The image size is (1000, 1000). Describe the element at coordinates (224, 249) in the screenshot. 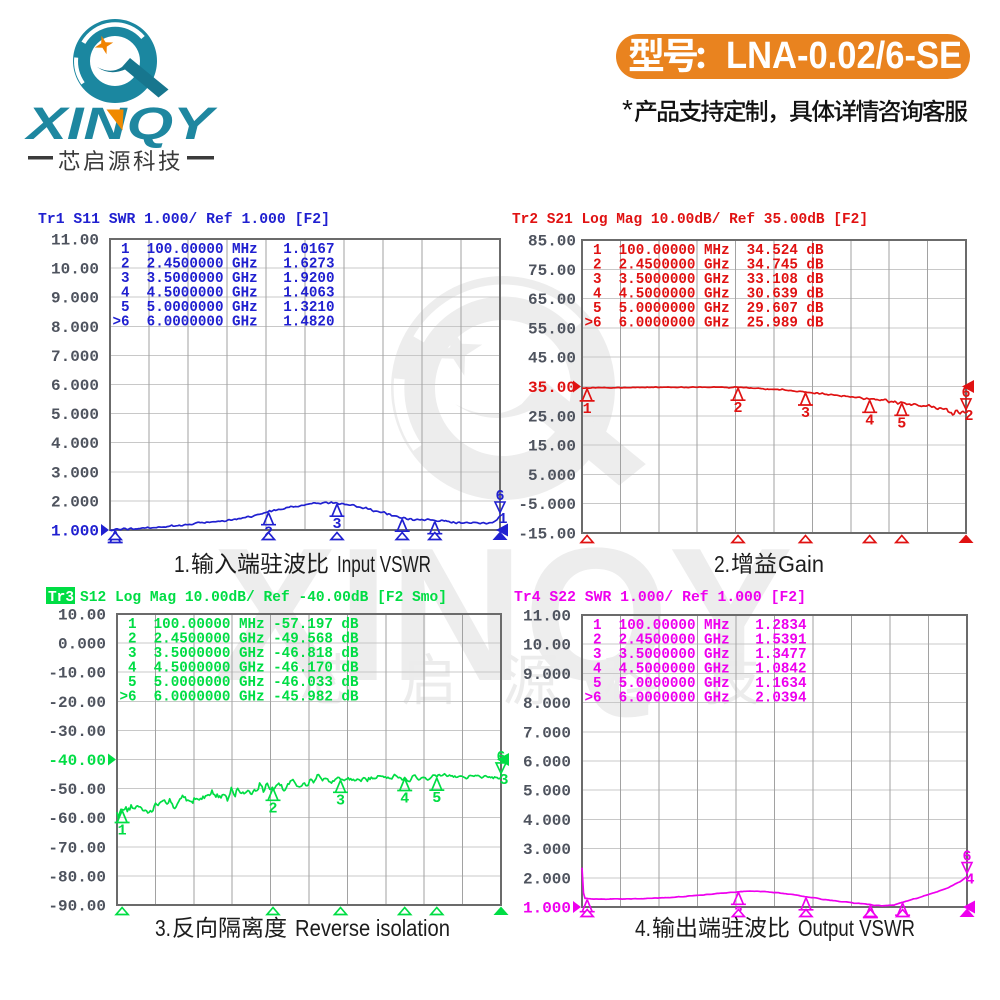

I see `svg-text: 1 100.00000 MHz 1.0167` at that location.